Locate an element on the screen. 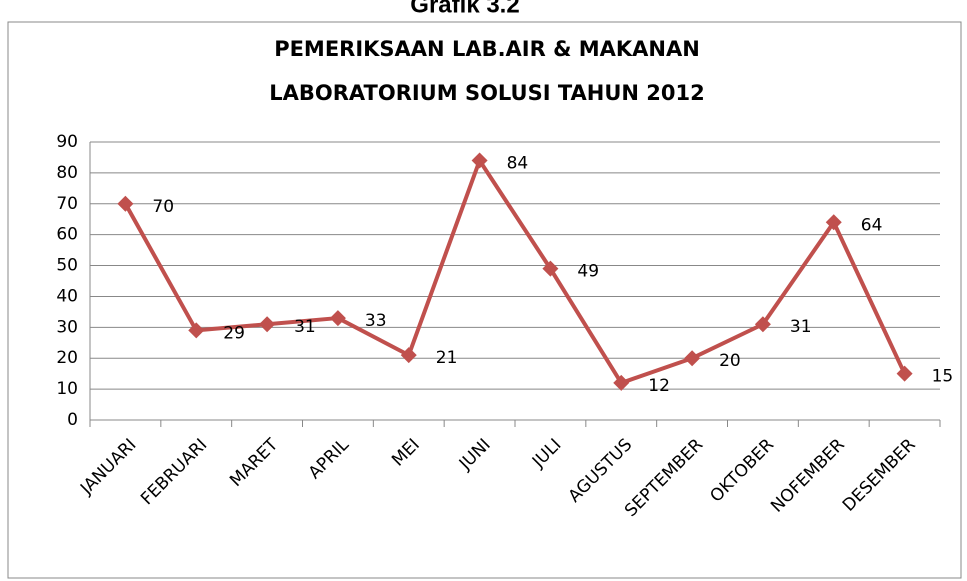 The height and width of the screenshot is (581, 967). y-tick-label: 0 is located at coordinates (72, 420).